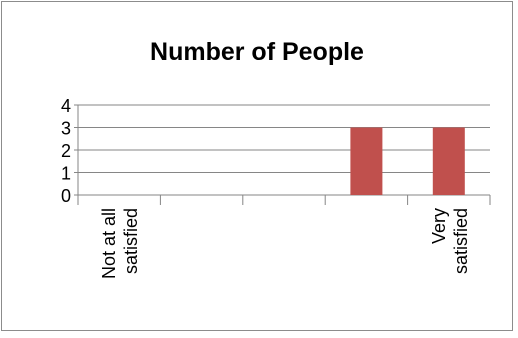 The width and height of the screenshot is (518, 338). Describe the element at coordinates (66, 129) in the screenshot. I see `y-tick-label: 3` at that location.